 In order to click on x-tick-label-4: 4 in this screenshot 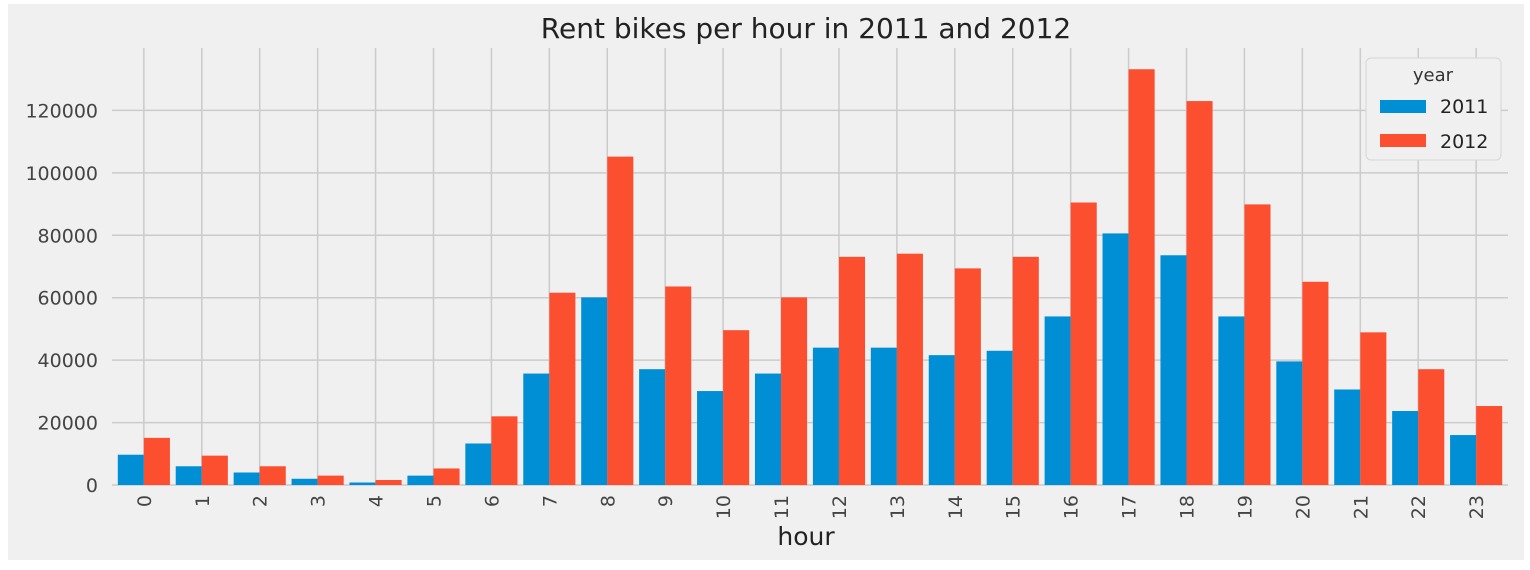, I will do `click(377, 501)`.